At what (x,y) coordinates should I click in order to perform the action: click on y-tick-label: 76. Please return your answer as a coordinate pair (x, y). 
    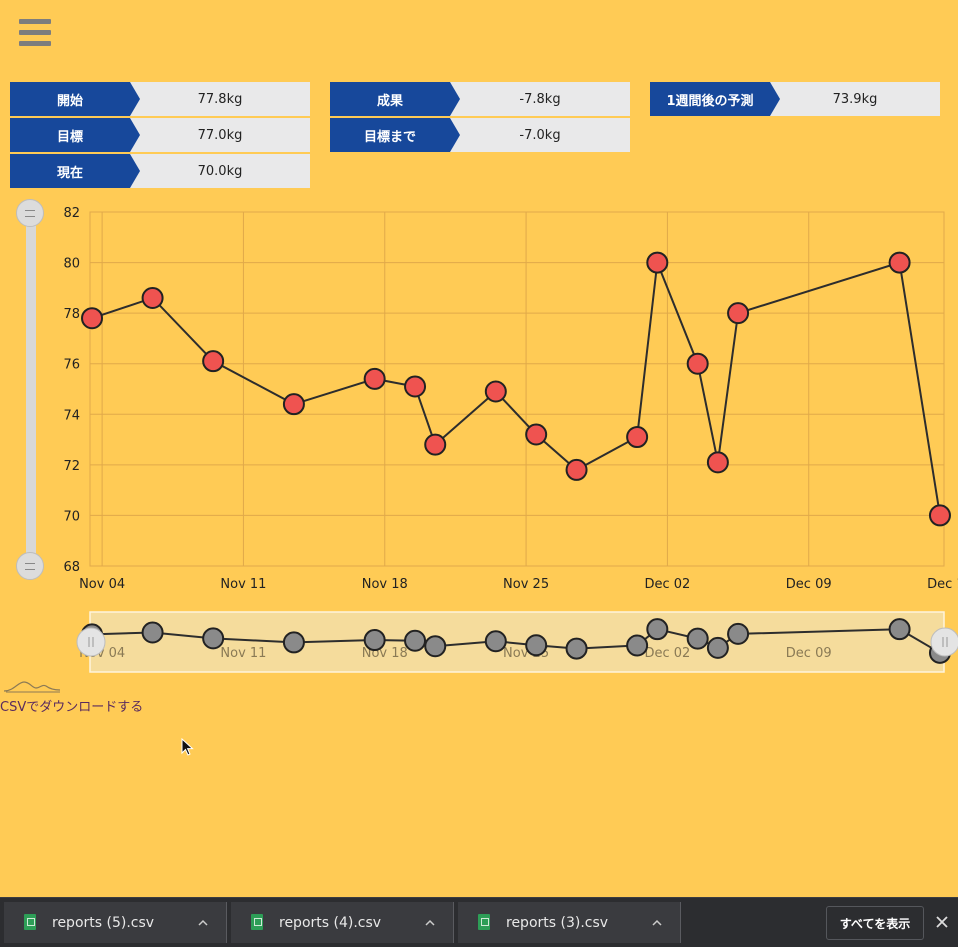
    Looking at the image, I should click on (71, 365).